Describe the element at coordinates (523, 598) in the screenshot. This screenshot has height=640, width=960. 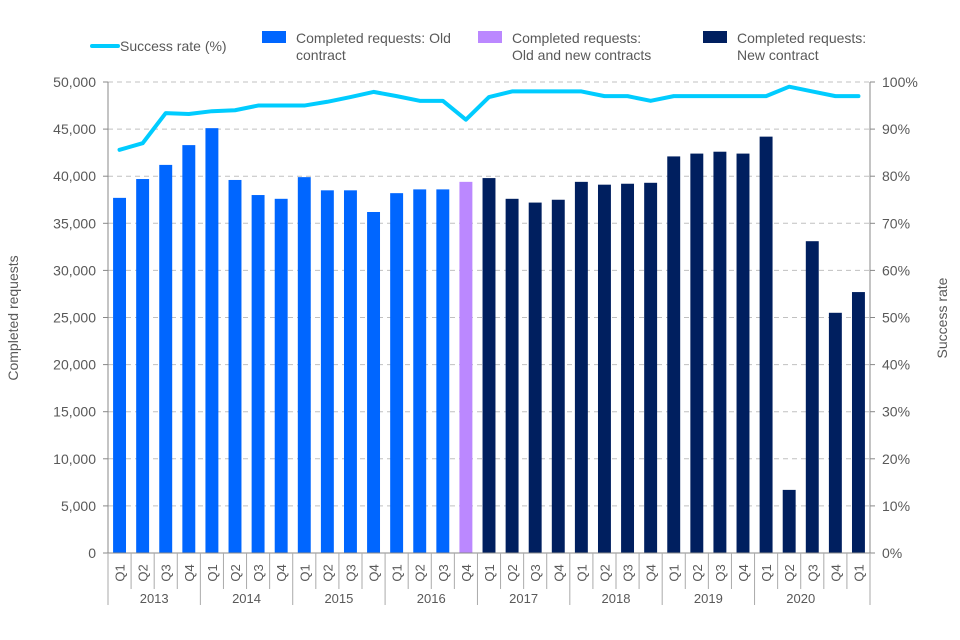
I see `year-label: 2017` at that location.